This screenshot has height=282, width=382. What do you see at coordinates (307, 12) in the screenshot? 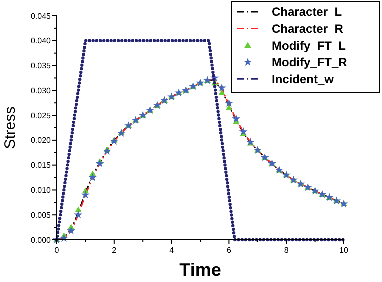
I see `legend-label: Character_L` at bounding box center [307, 12].